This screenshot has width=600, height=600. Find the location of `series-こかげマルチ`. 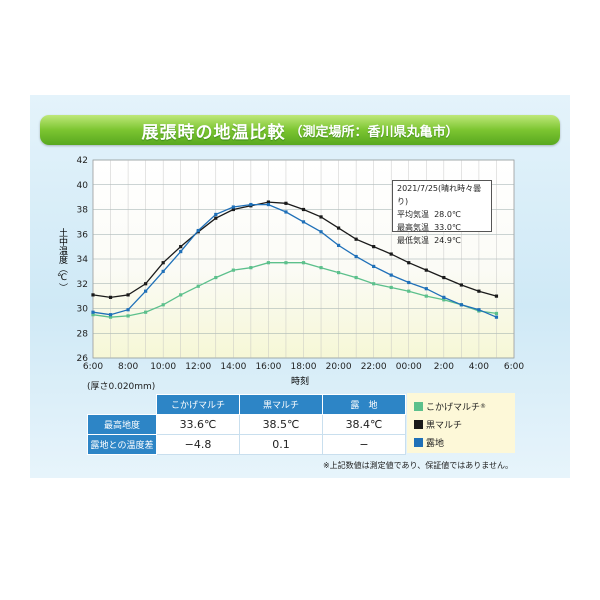

series-こかげマルチ is located at coordinates (295, 290).